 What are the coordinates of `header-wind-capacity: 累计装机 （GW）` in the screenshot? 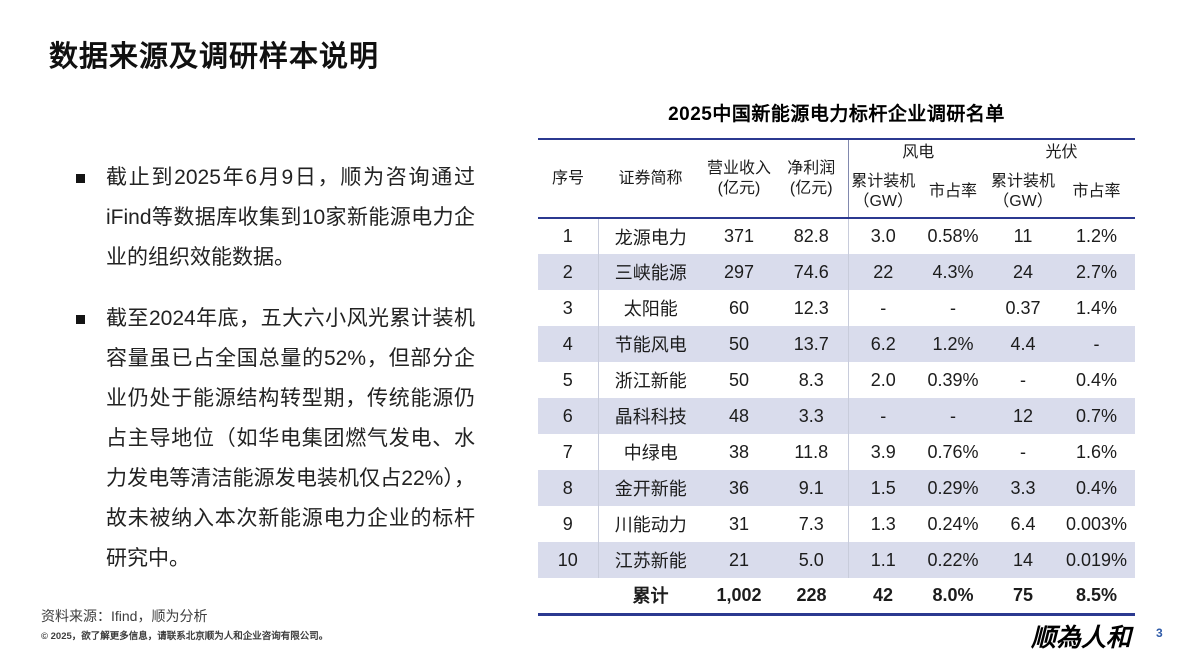 It's located at (883, 192).